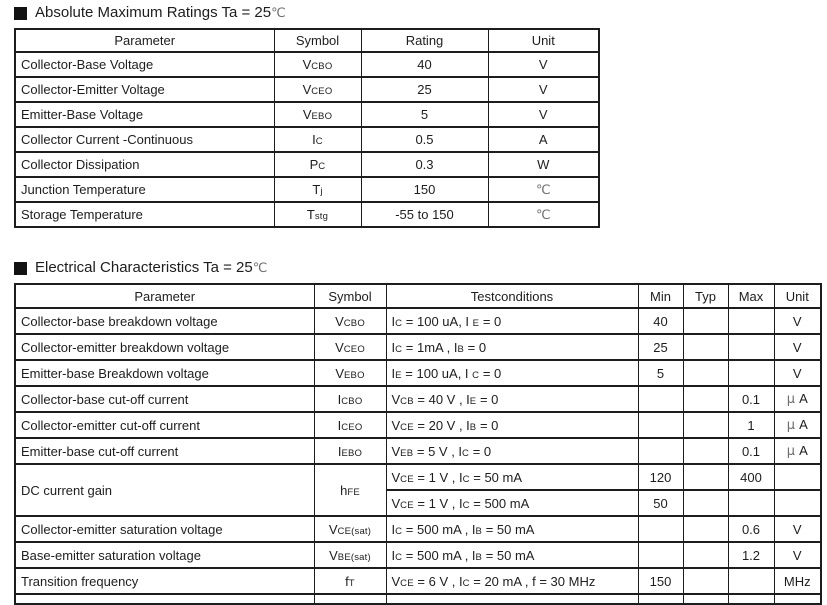  I want to click on table-row: Storage Temperature Tstg -55 to 150 ℃, so click(307, 214).